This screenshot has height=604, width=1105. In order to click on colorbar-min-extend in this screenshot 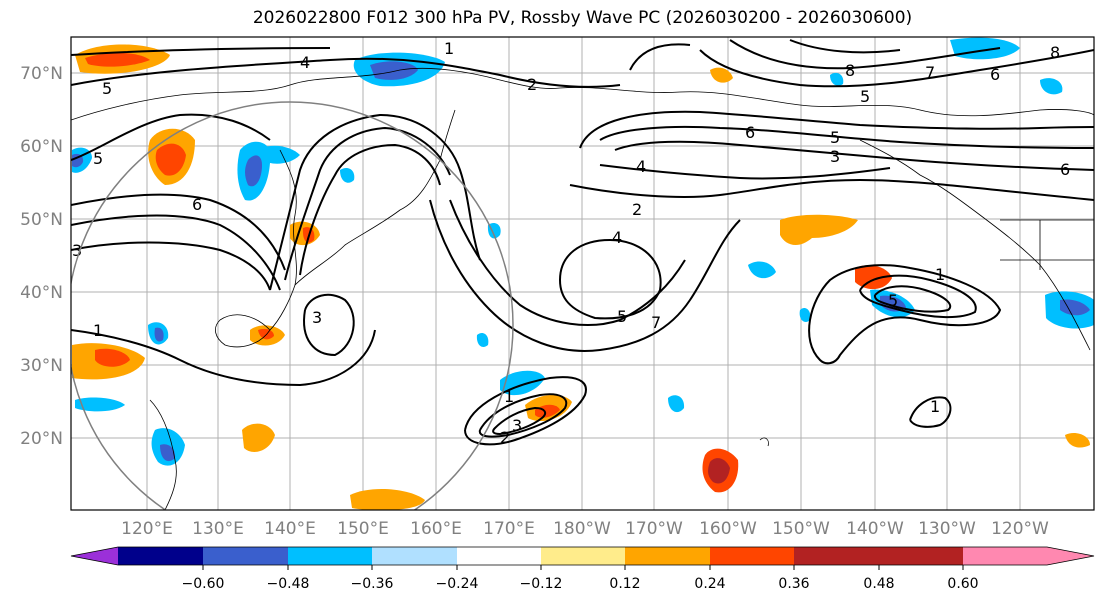, I will do `click(94, 556)`.